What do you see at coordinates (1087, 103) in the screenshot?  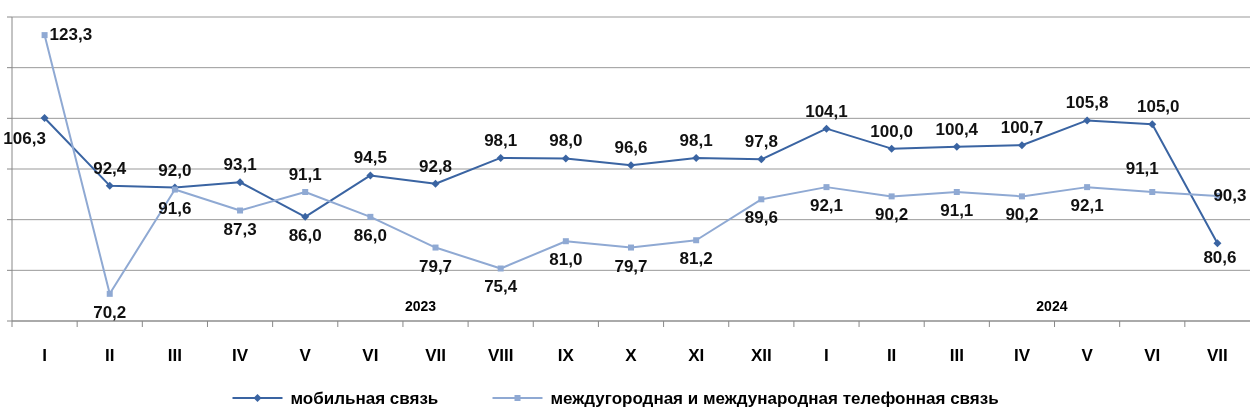 I see `data-label: 105,8` at bounding box center [1087, 103].